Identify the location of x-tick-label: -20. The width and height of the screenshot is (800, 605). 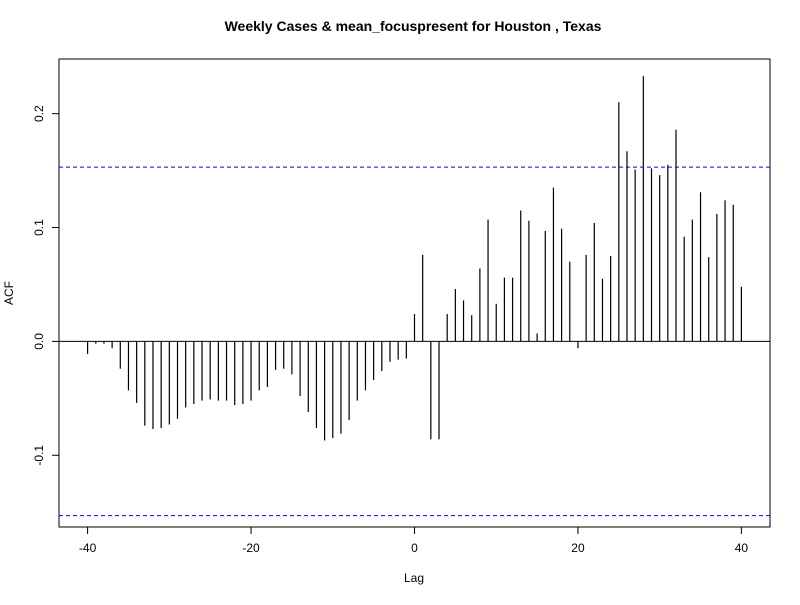
(251, 548).